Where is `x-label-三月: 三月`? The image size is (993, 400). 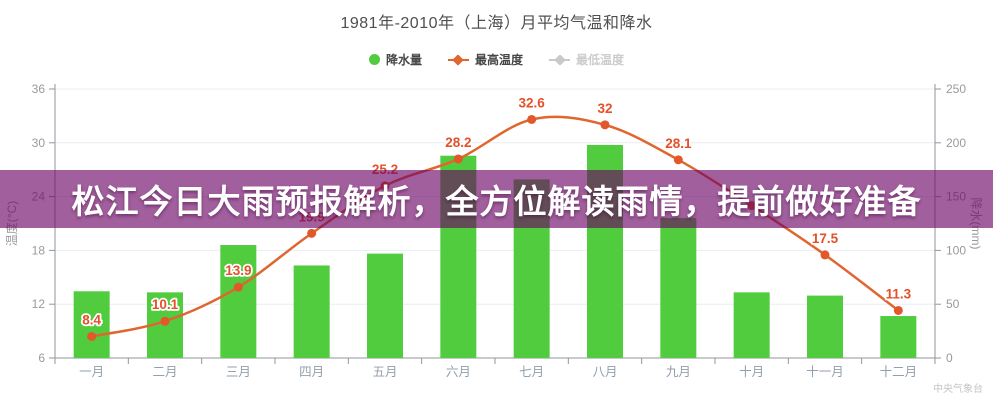
x-label-三月: 三月 is located at coordinates (238, 372).